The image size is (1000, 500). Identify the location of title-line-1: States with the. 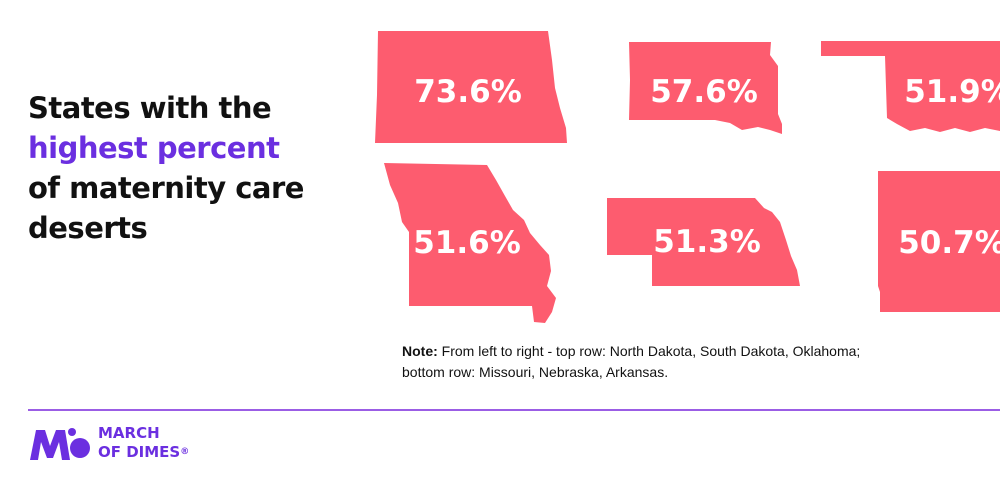
(150, 108).